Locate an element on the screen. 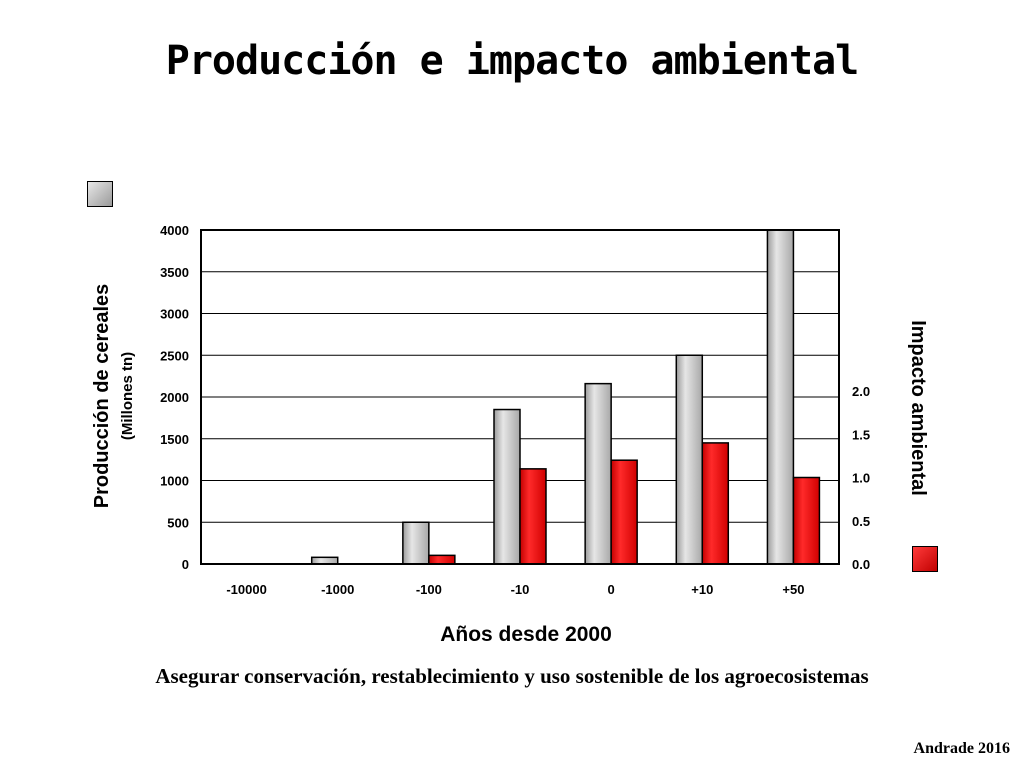  x-tick-label: 0 is located at coordinates (611, 589).